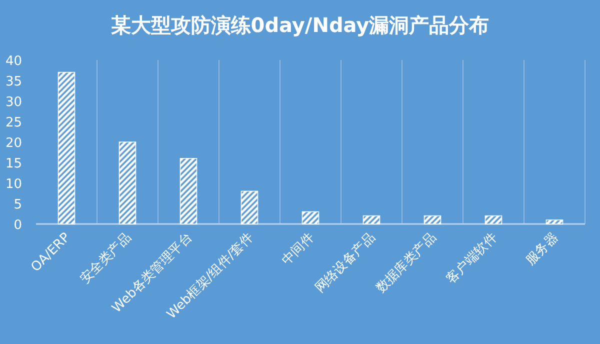 The image size is (600, 344). I want to click on y-tick-label: 0, so click(18, 225).